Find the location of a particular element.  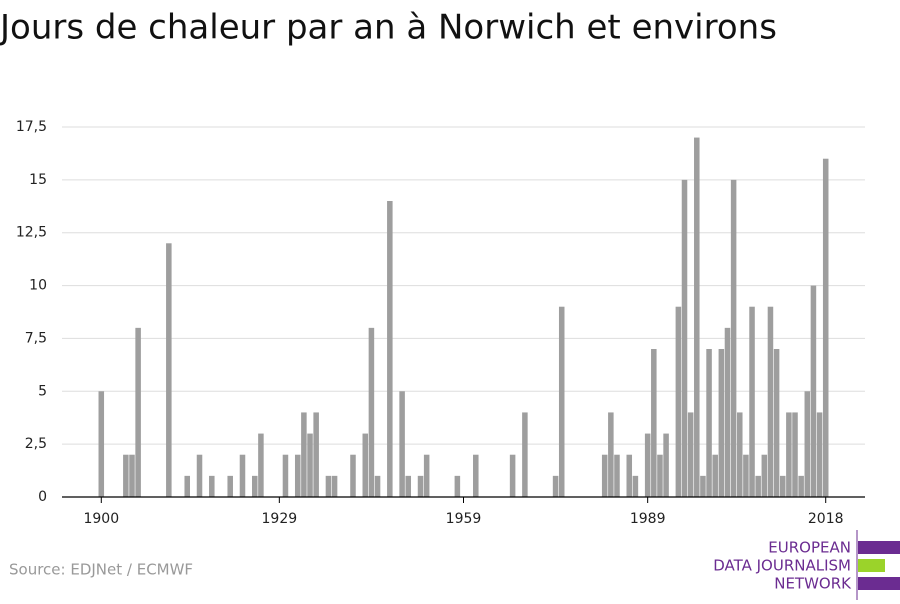

logo-text: DATA JOURNALISM is located at coordinates (782, 566).